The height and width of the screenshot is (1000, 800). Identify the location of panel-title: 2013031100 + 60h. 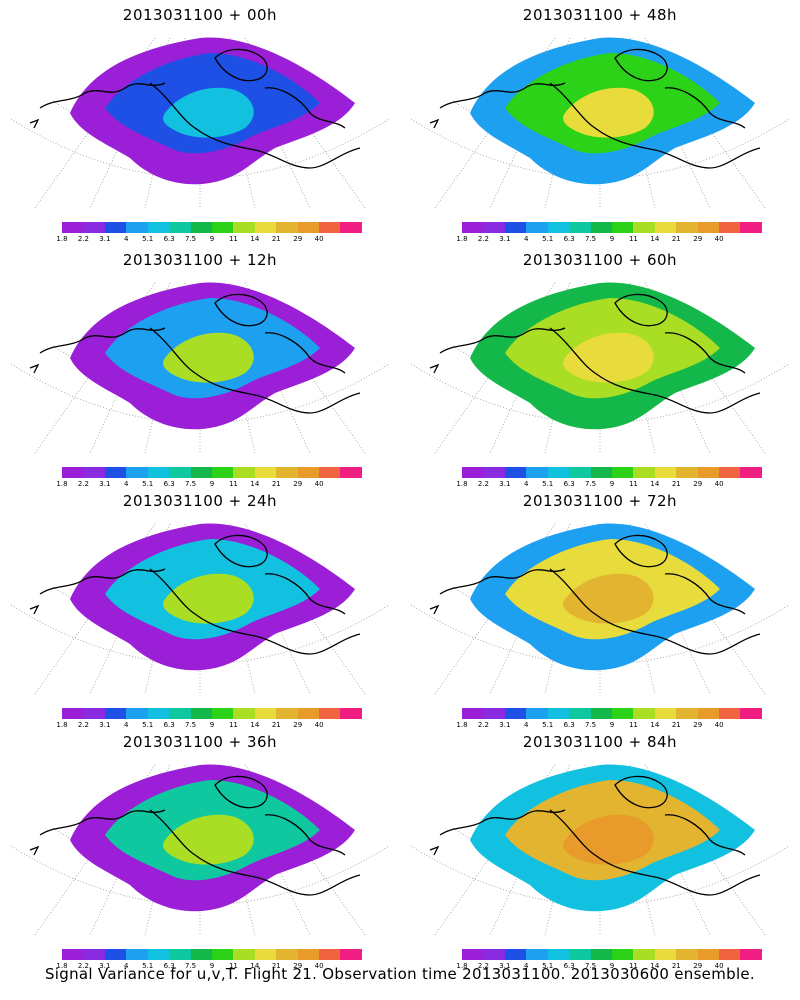
(600, 260).